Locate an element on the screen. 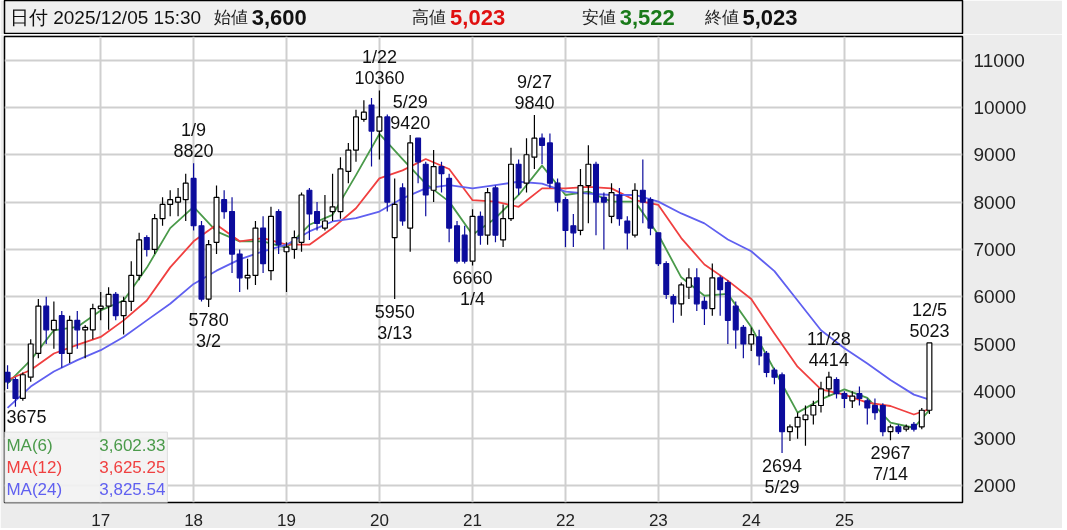  text: MA(6) is located at coordinates (29, 445).